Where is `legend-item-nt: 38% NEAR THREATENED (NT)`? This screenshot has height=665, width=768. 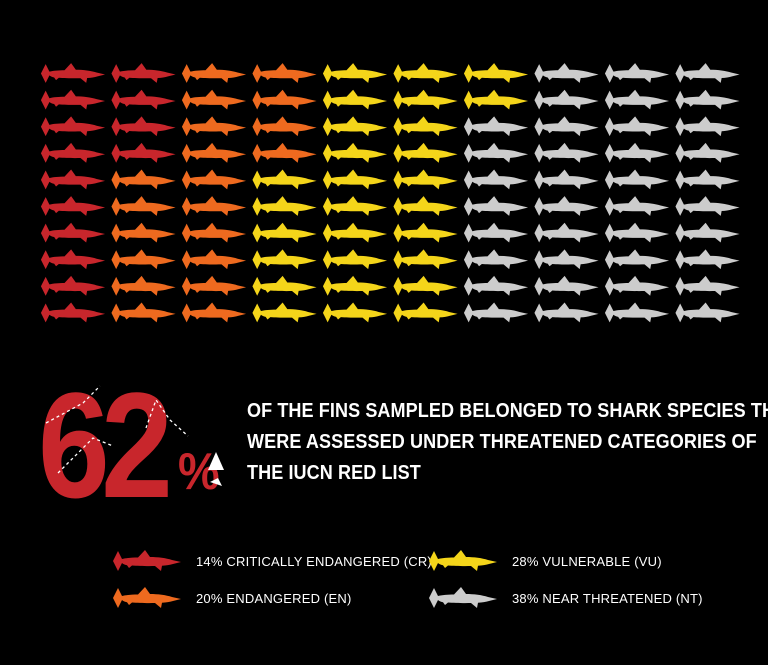 legend-item-nt: 38% NEAR THREATENED (NT) is located at coordinates (565, 598).